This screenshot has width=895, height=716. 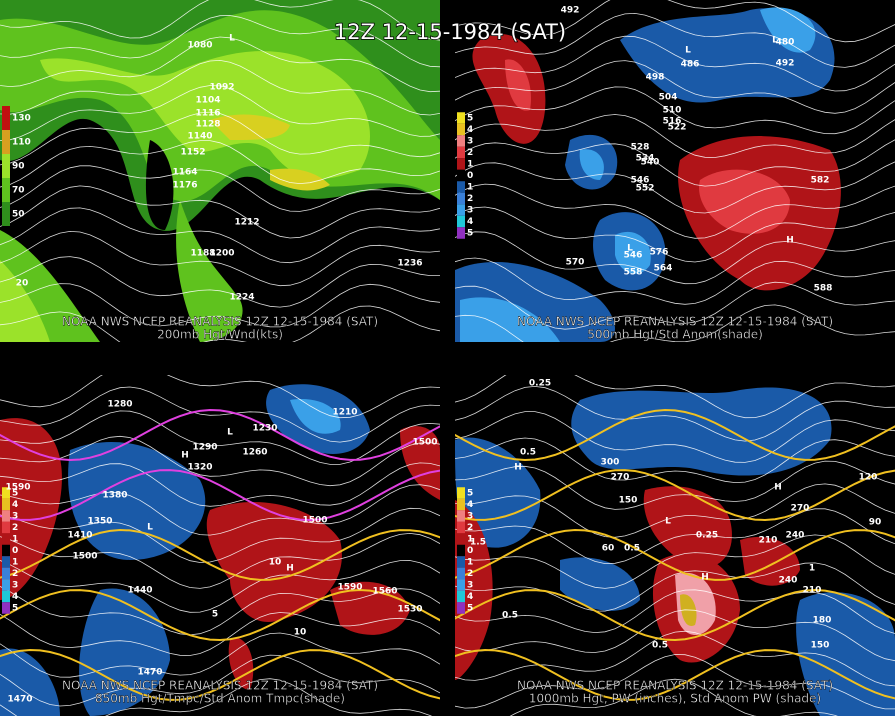 I want to click on contour-label: 1, so click(x=812, y=569).